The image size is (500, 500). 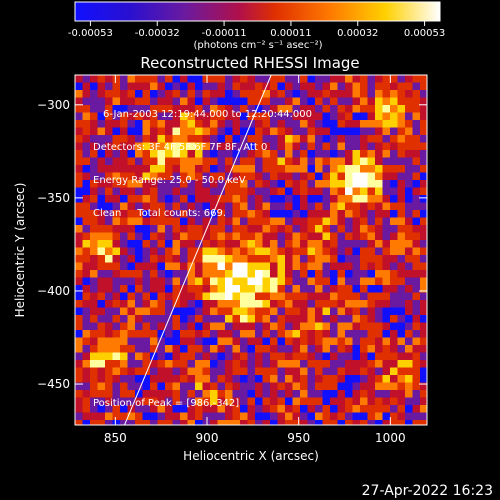 What do you see at coordinates (249, 63) in the screenshot?
I see `chart-title: Reconstructed RHESSI Image` at bounding box center [249, 63].